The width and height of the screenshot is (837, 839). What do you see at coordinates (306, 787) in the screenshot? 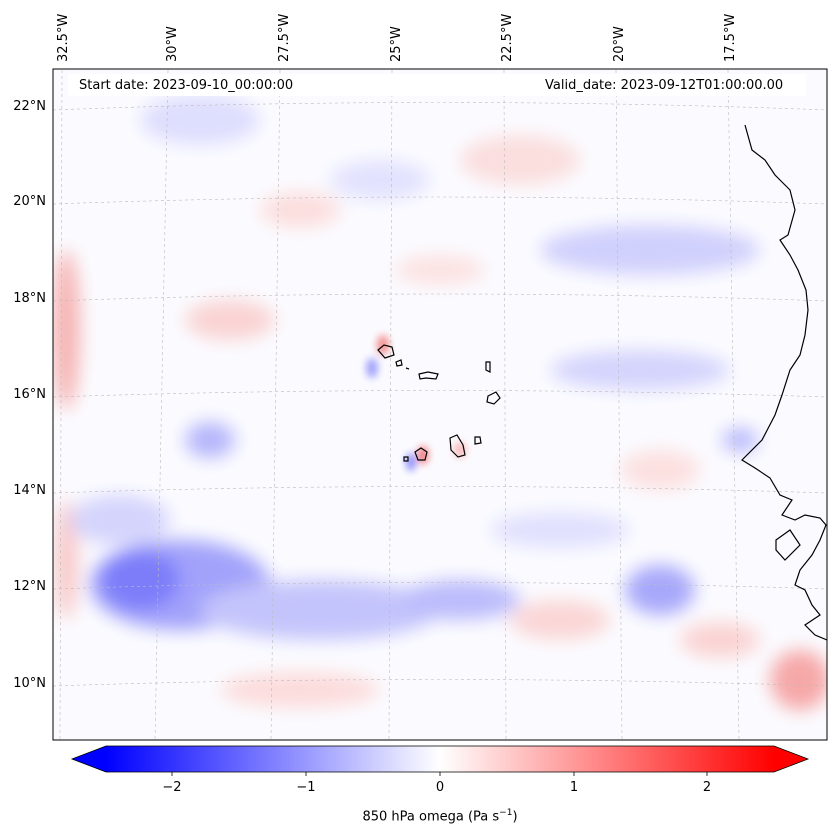
I see `colorbar-label-neg1: −1` at bounding box center [306, 787].